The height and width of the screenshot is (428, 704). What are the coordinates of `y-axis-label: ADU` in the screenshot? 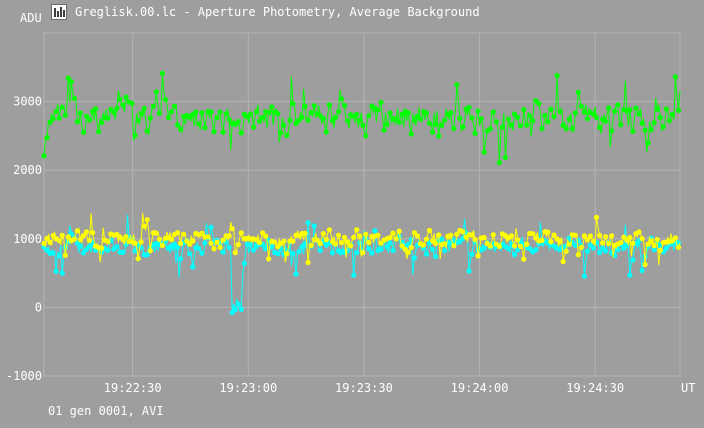 It's located at (31, 18).